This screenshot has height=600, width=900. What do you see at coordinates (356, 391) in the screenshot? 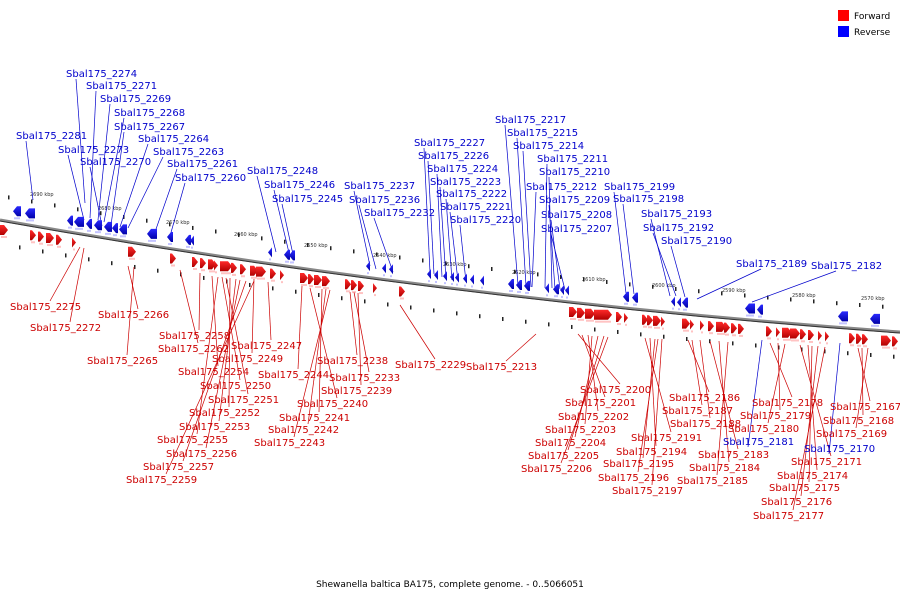
I see `forward-gene-label: Sbal175_2239` at bounding box center [356, 391].